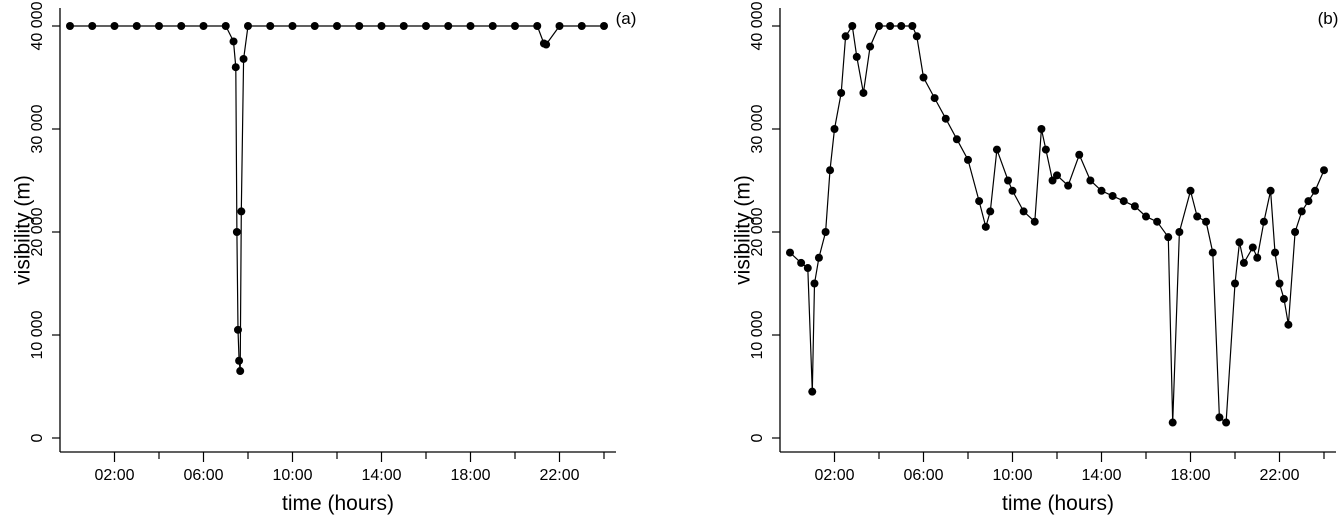  Describe the element at coordinates (1328, 18) in the screenshot. I see `panel-label: (b)` at that location.